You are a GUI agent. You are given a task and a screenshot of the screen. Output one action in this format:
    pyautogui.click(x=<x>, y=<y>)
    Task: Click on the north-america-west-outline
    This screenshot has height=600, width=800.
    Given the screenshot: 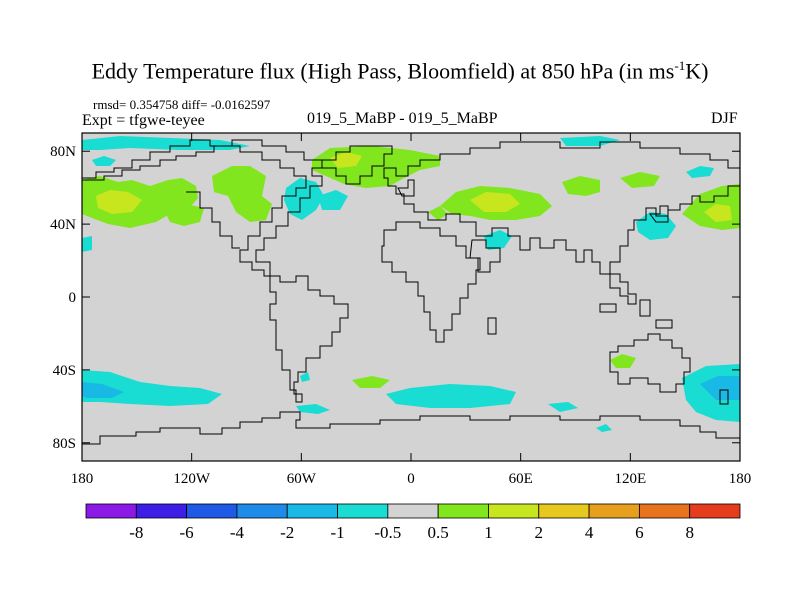 What is the action you would take?
    pyautogui.click(x=213, y=220)
    